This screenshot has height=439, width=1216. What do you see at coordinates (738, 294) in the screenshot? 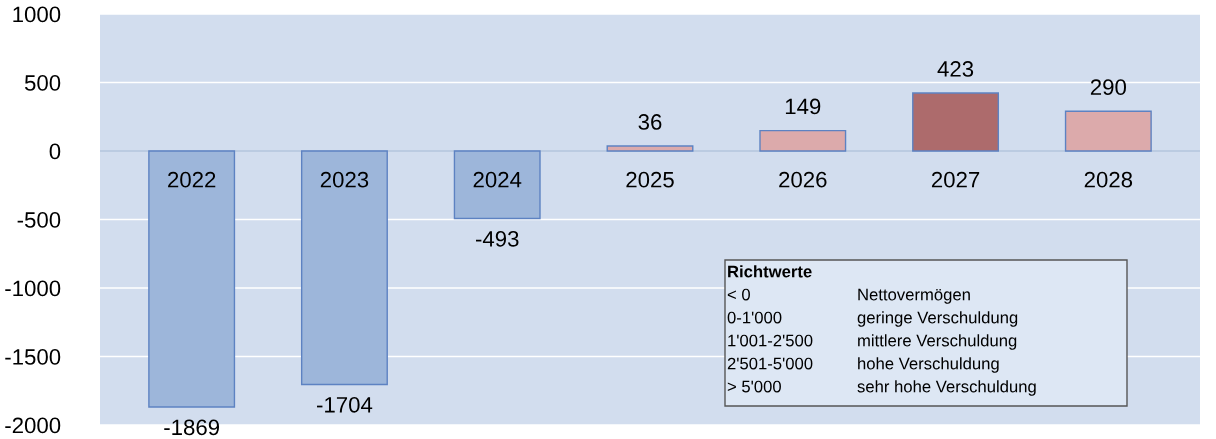
I see `annotation: < 0` at bounding box center [738, 294].